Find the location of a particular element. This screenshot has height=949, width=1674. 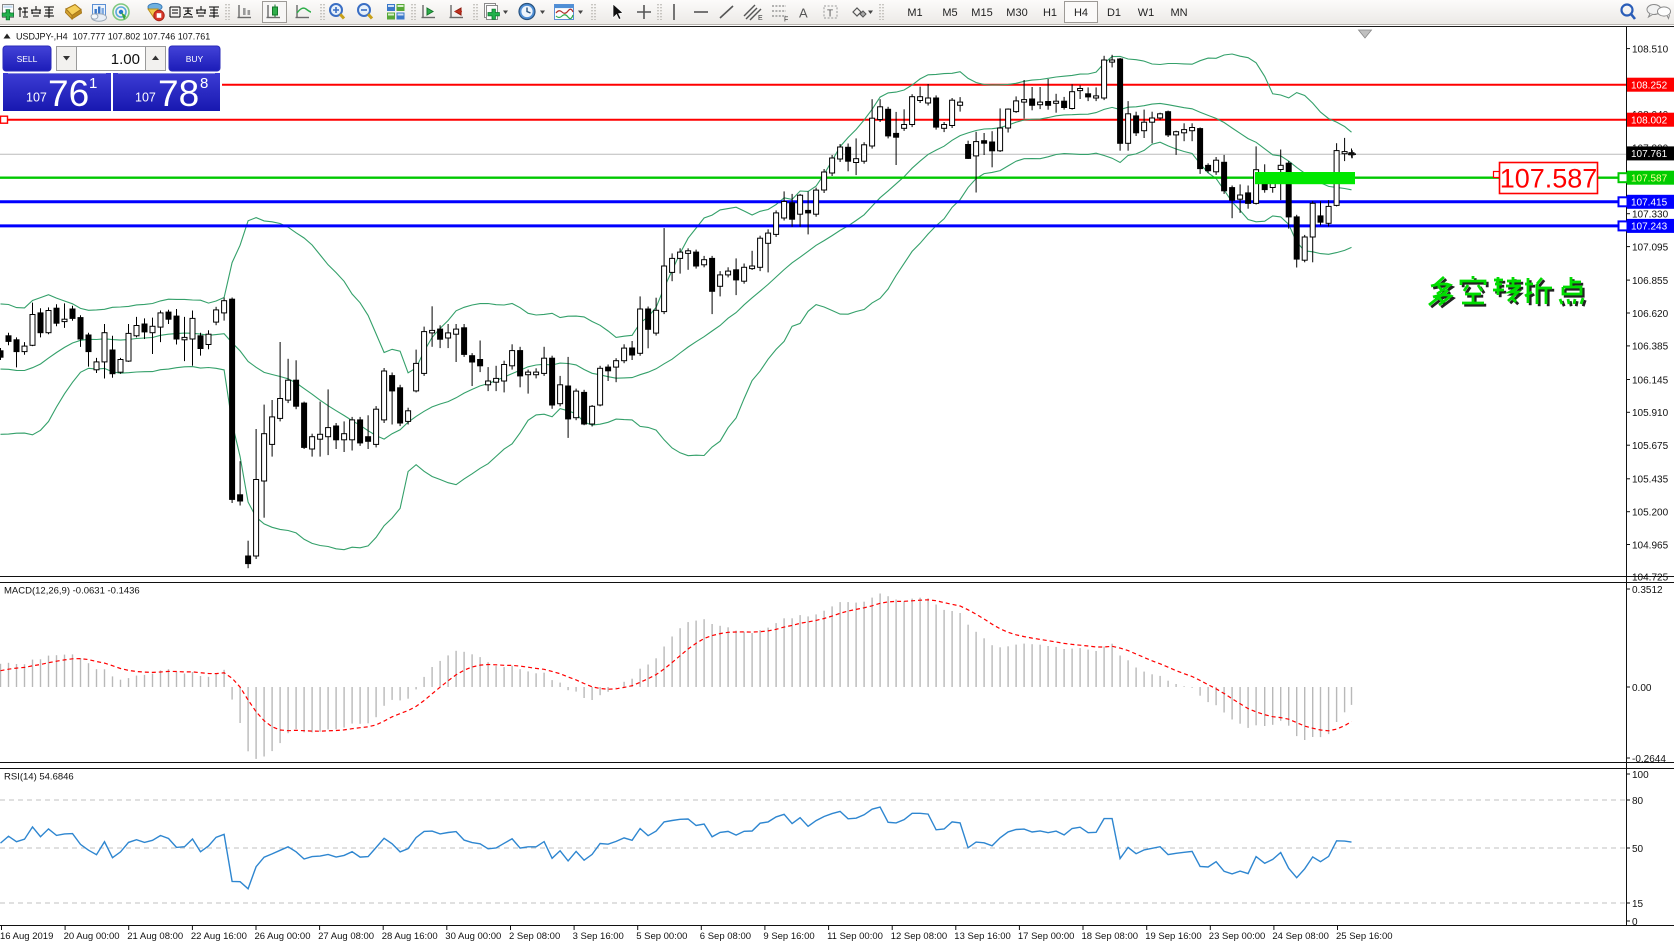

svg-text: M30 is located at coordinates (1016, 13).